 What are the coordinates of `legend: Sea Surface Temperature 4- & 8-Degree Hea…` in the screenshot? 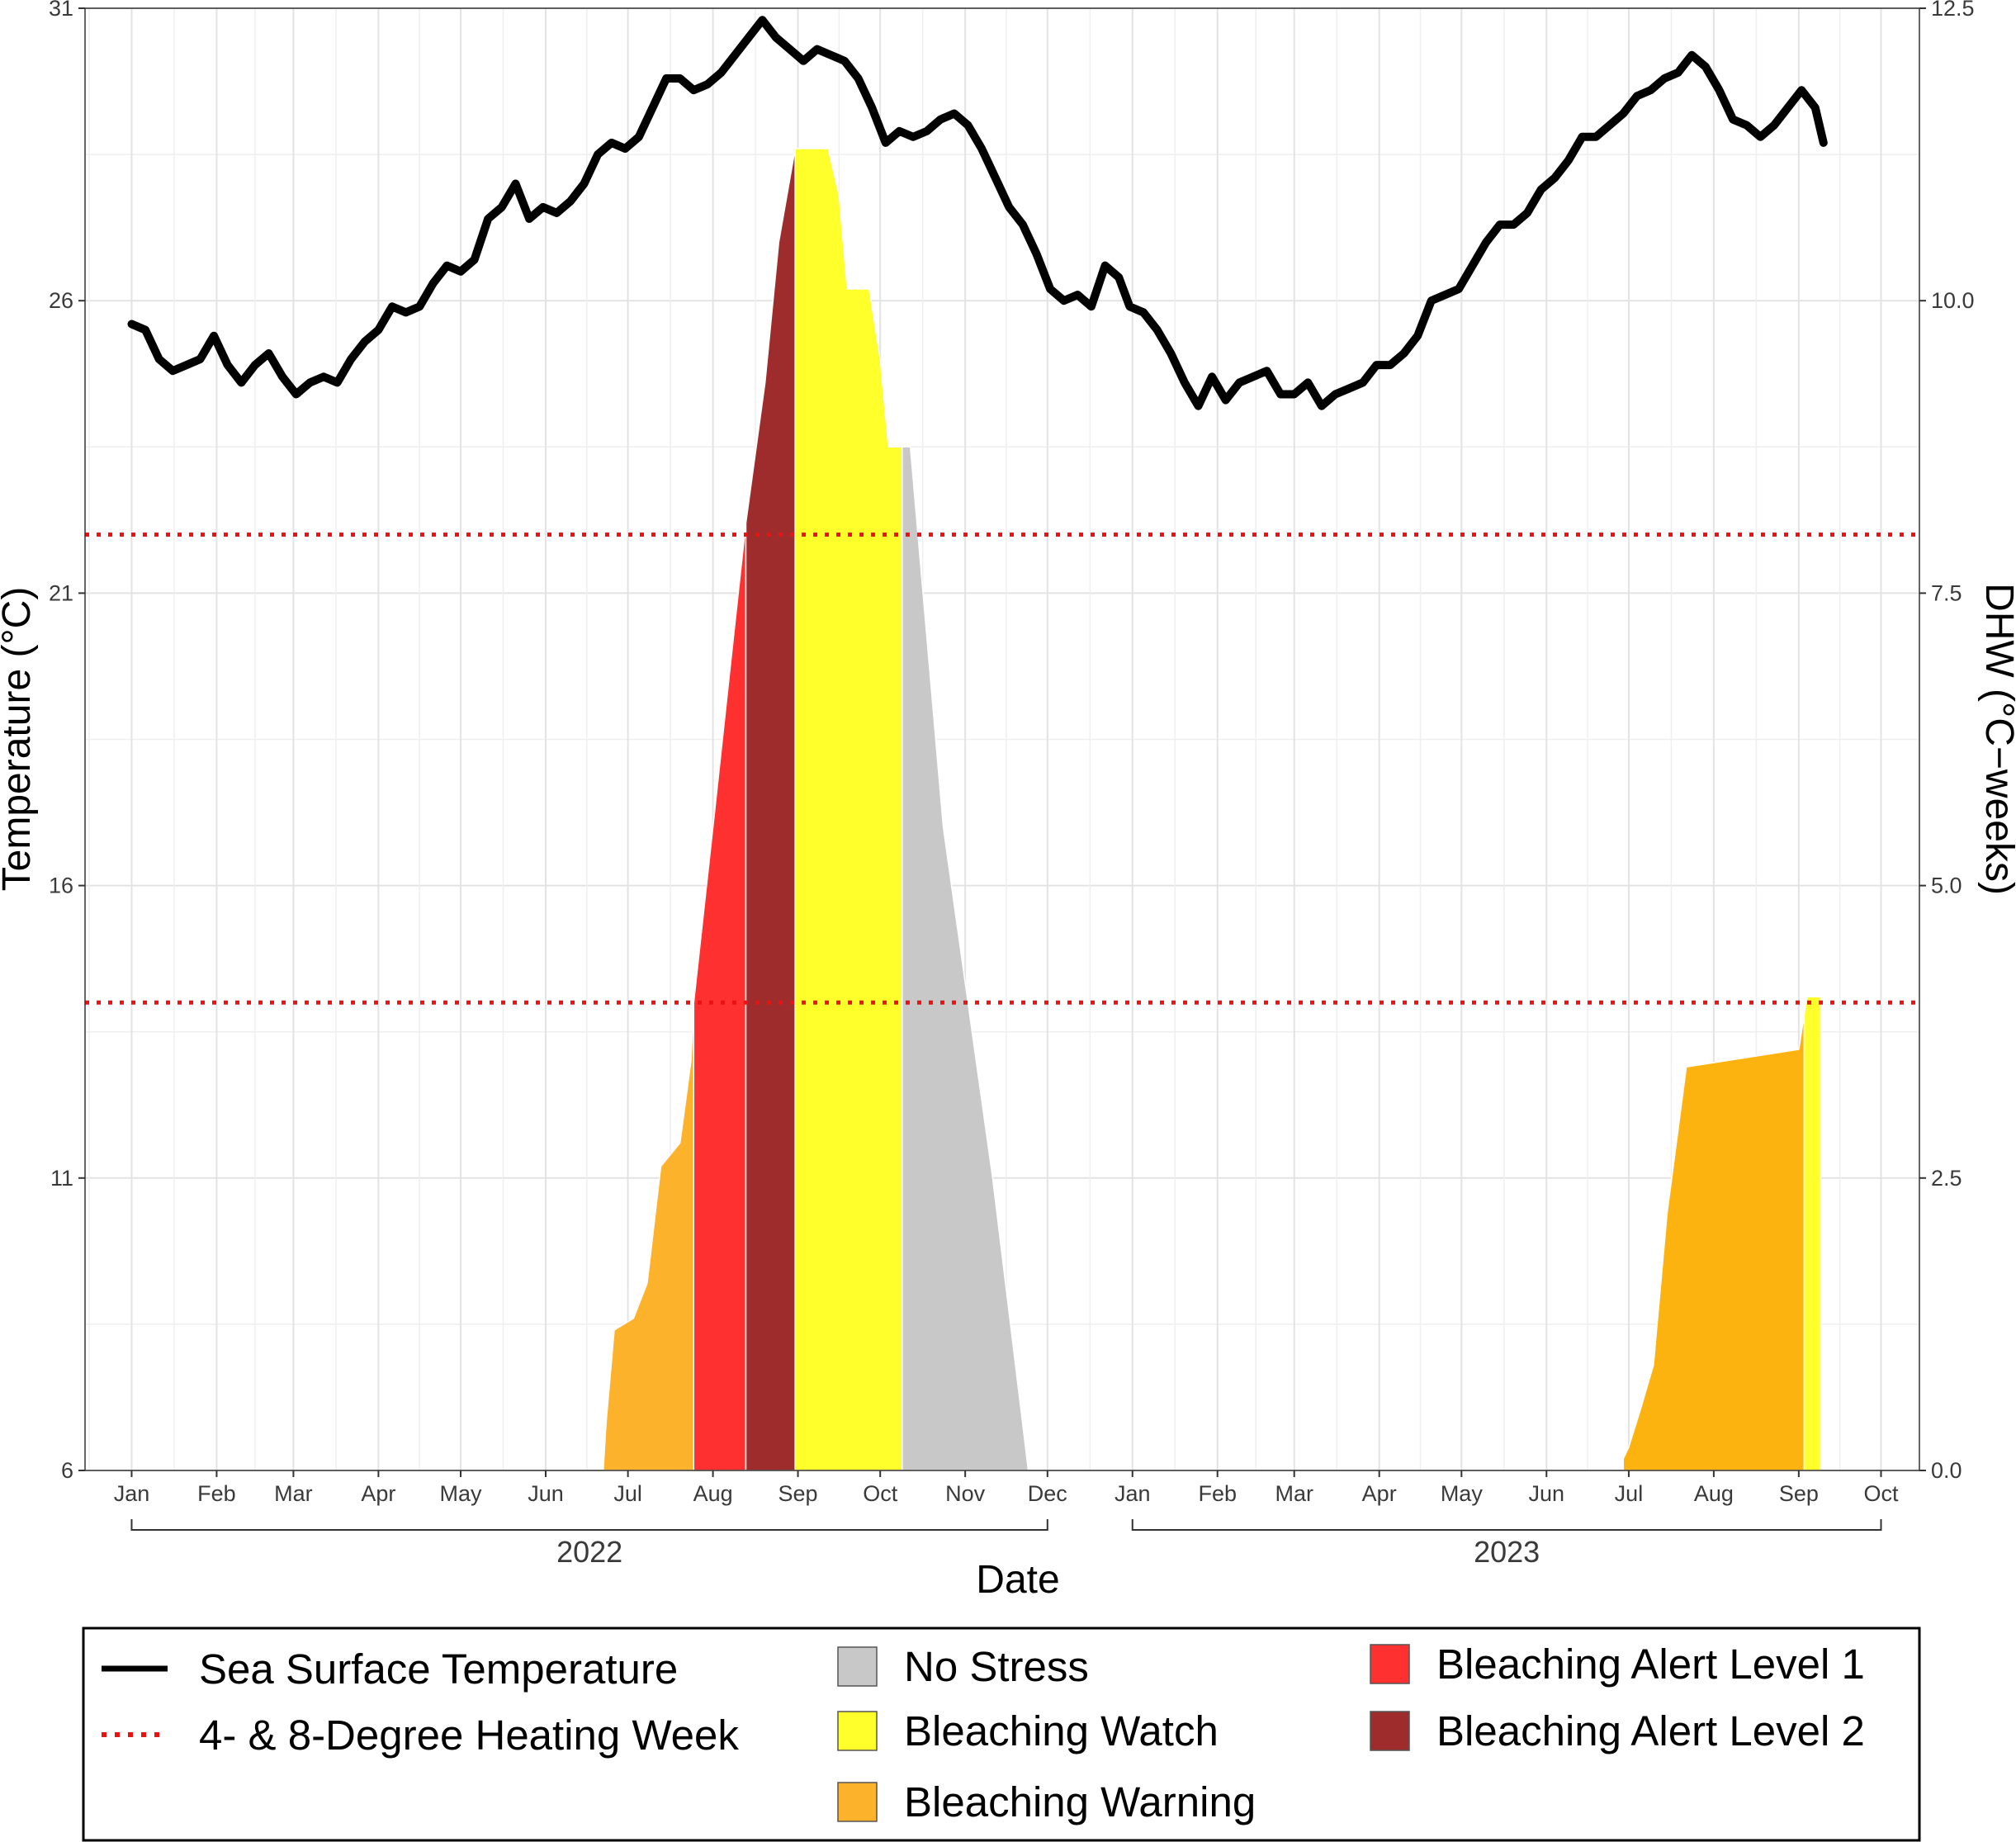 It's located at (1001, 1735).